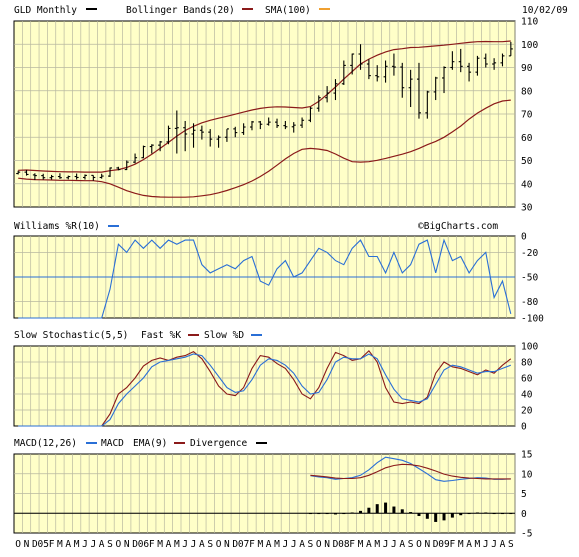 The width and height of the screenshot is (579, 557). Describe the element at coordinates (193, 335) in the screenshot. I see `fastk-legend-swatch` at that location.